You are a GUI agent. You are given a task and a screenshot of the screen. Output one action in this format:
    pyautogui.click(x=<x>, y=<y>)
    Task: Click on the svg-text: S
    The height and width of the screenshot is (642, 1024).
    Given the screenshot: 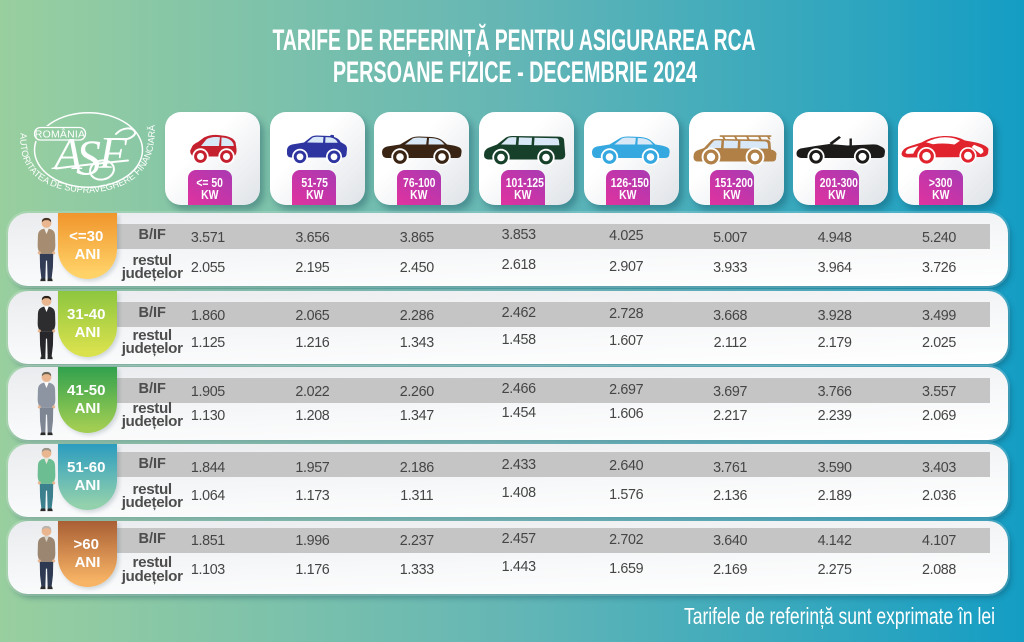 What is the action you would take?
    pyautogui.click(x=88, y=157)
    